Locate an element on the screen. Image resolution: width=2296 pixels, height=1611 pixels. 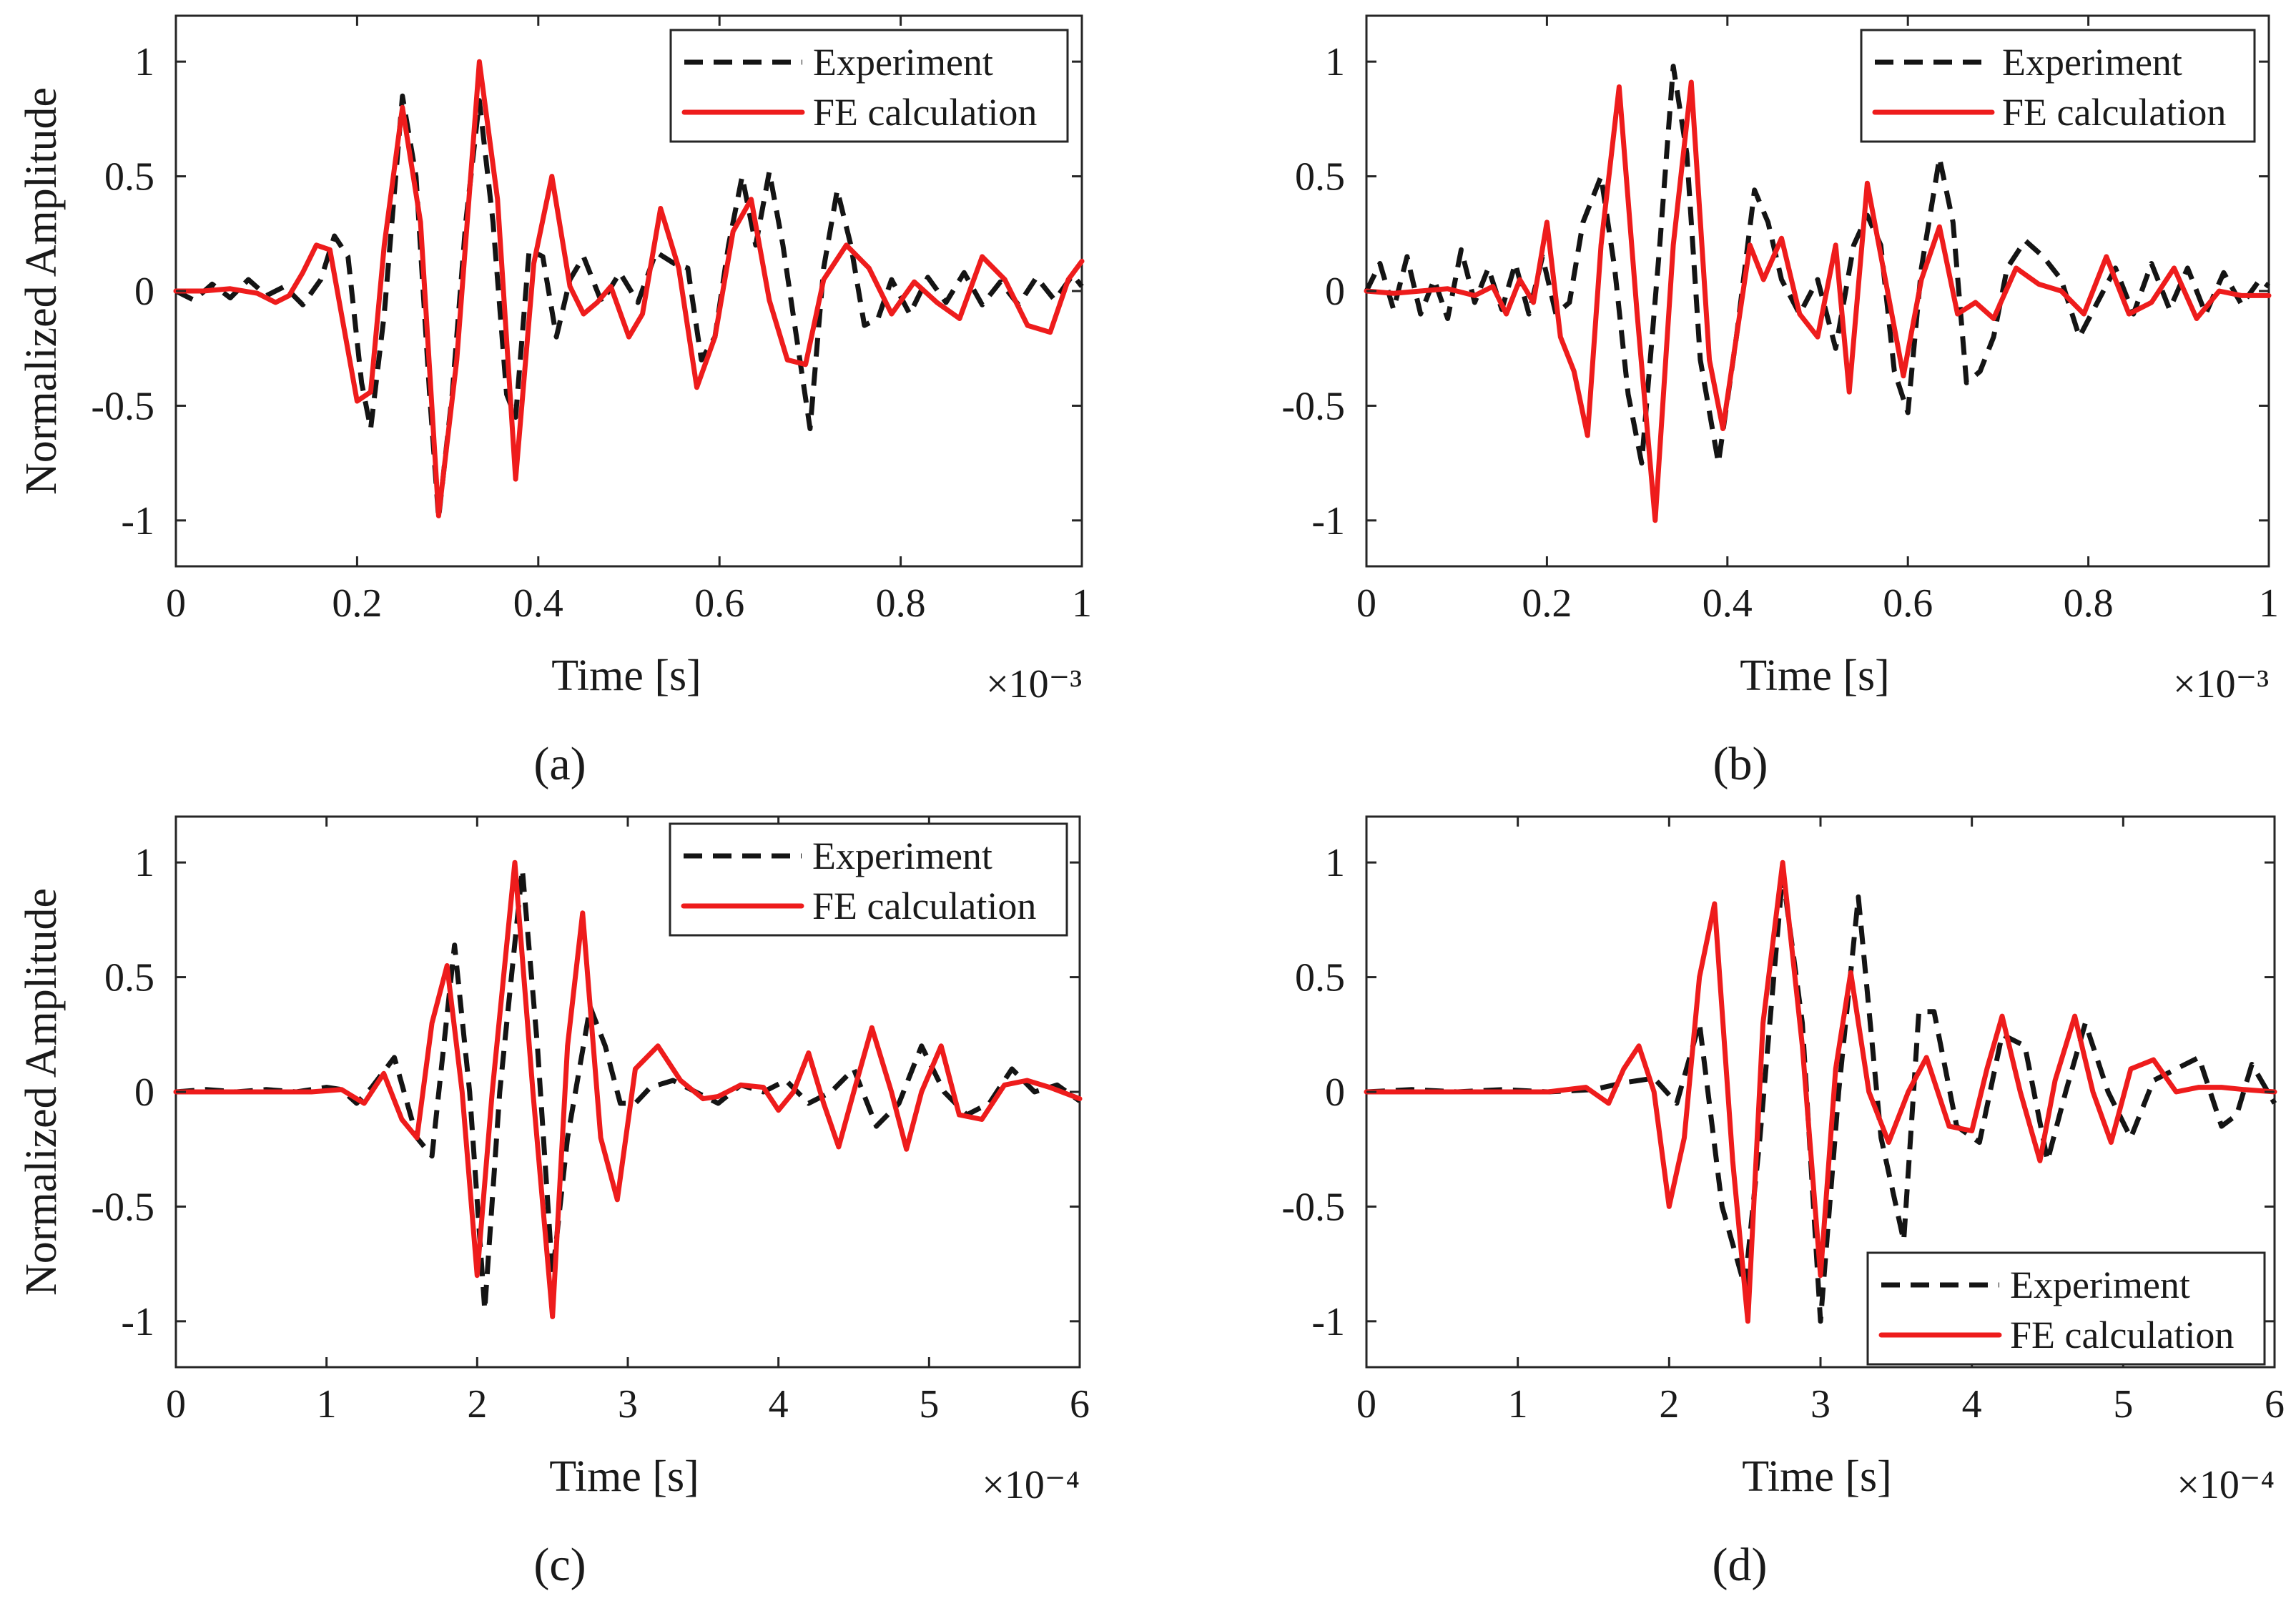
panel-label: (c) is located at coordinates (560, 1565).